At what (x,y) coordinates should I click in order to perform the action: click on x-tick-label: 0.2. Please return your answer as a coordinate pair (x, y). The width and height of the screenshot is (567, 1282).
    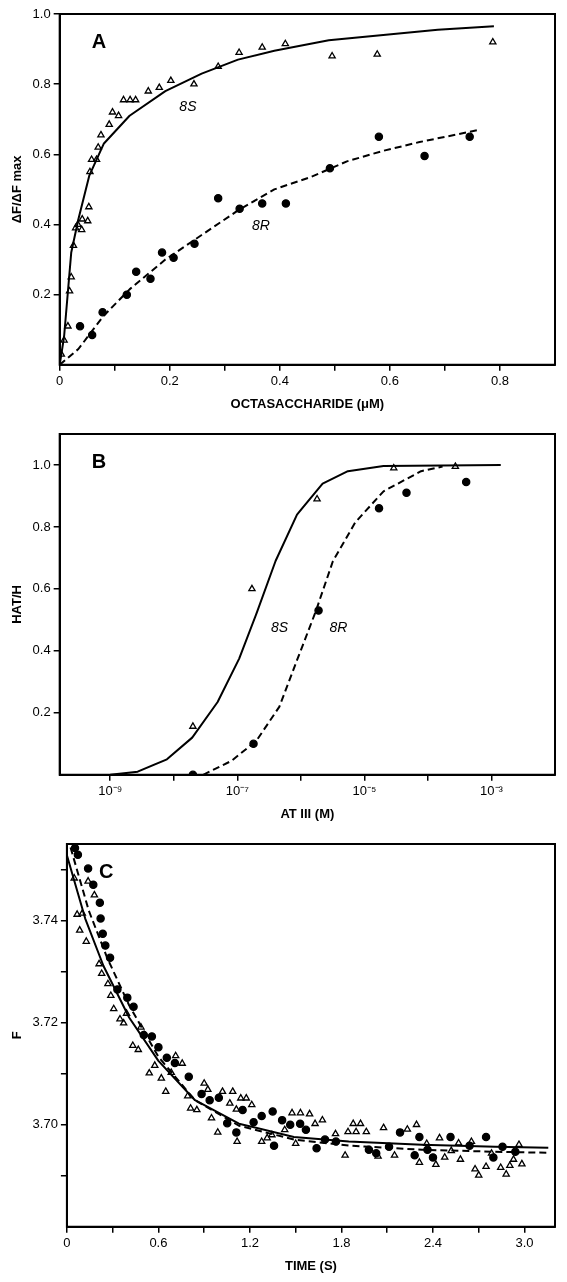
    Looking at the image, I should click on (169, 381).